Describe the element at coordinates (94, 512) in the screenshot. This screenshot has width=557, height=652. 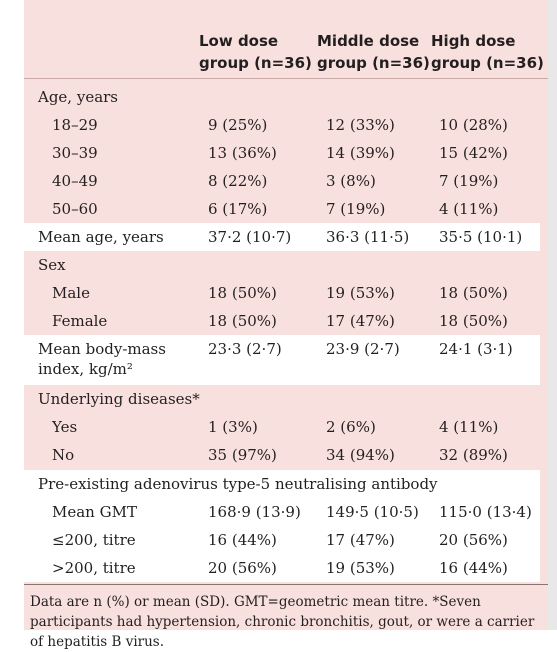
I see `row-label: Mean GMT` at that location.